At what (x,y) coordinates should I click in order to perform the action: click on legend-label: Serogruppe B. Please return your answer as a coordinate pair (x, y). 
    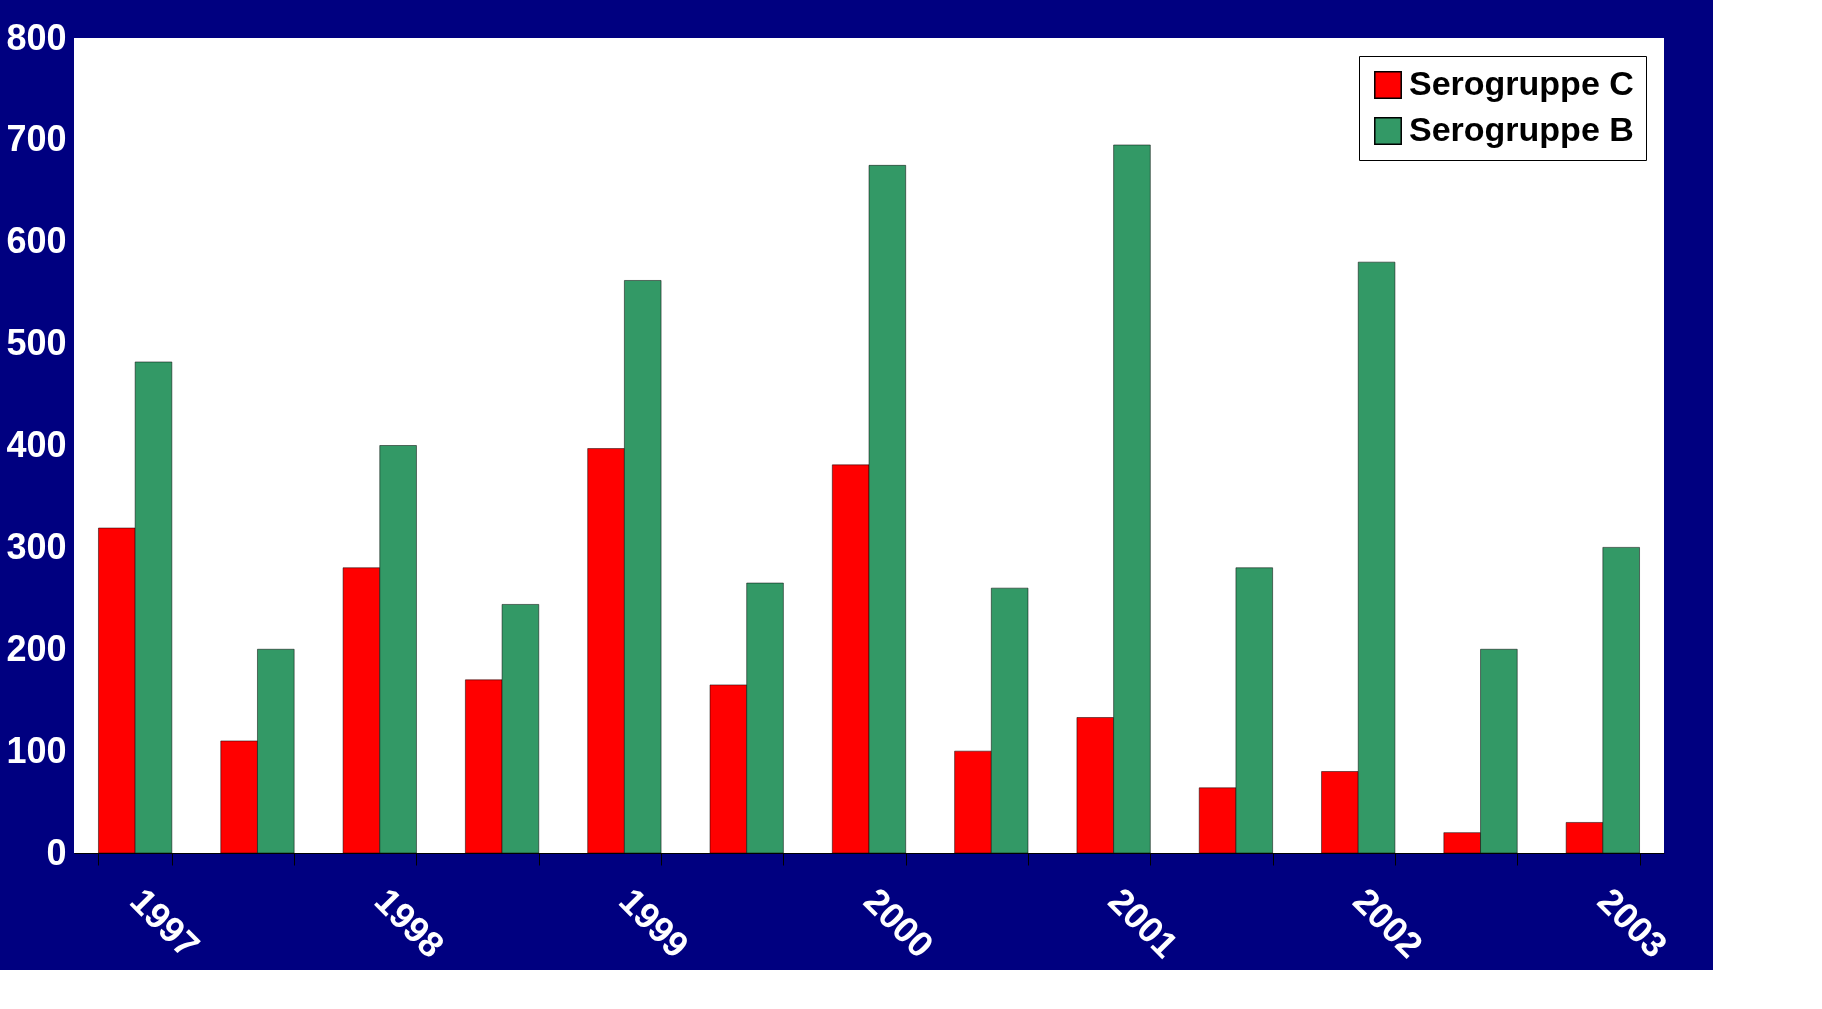
    Looking at the image, I should click on (1521, 129).